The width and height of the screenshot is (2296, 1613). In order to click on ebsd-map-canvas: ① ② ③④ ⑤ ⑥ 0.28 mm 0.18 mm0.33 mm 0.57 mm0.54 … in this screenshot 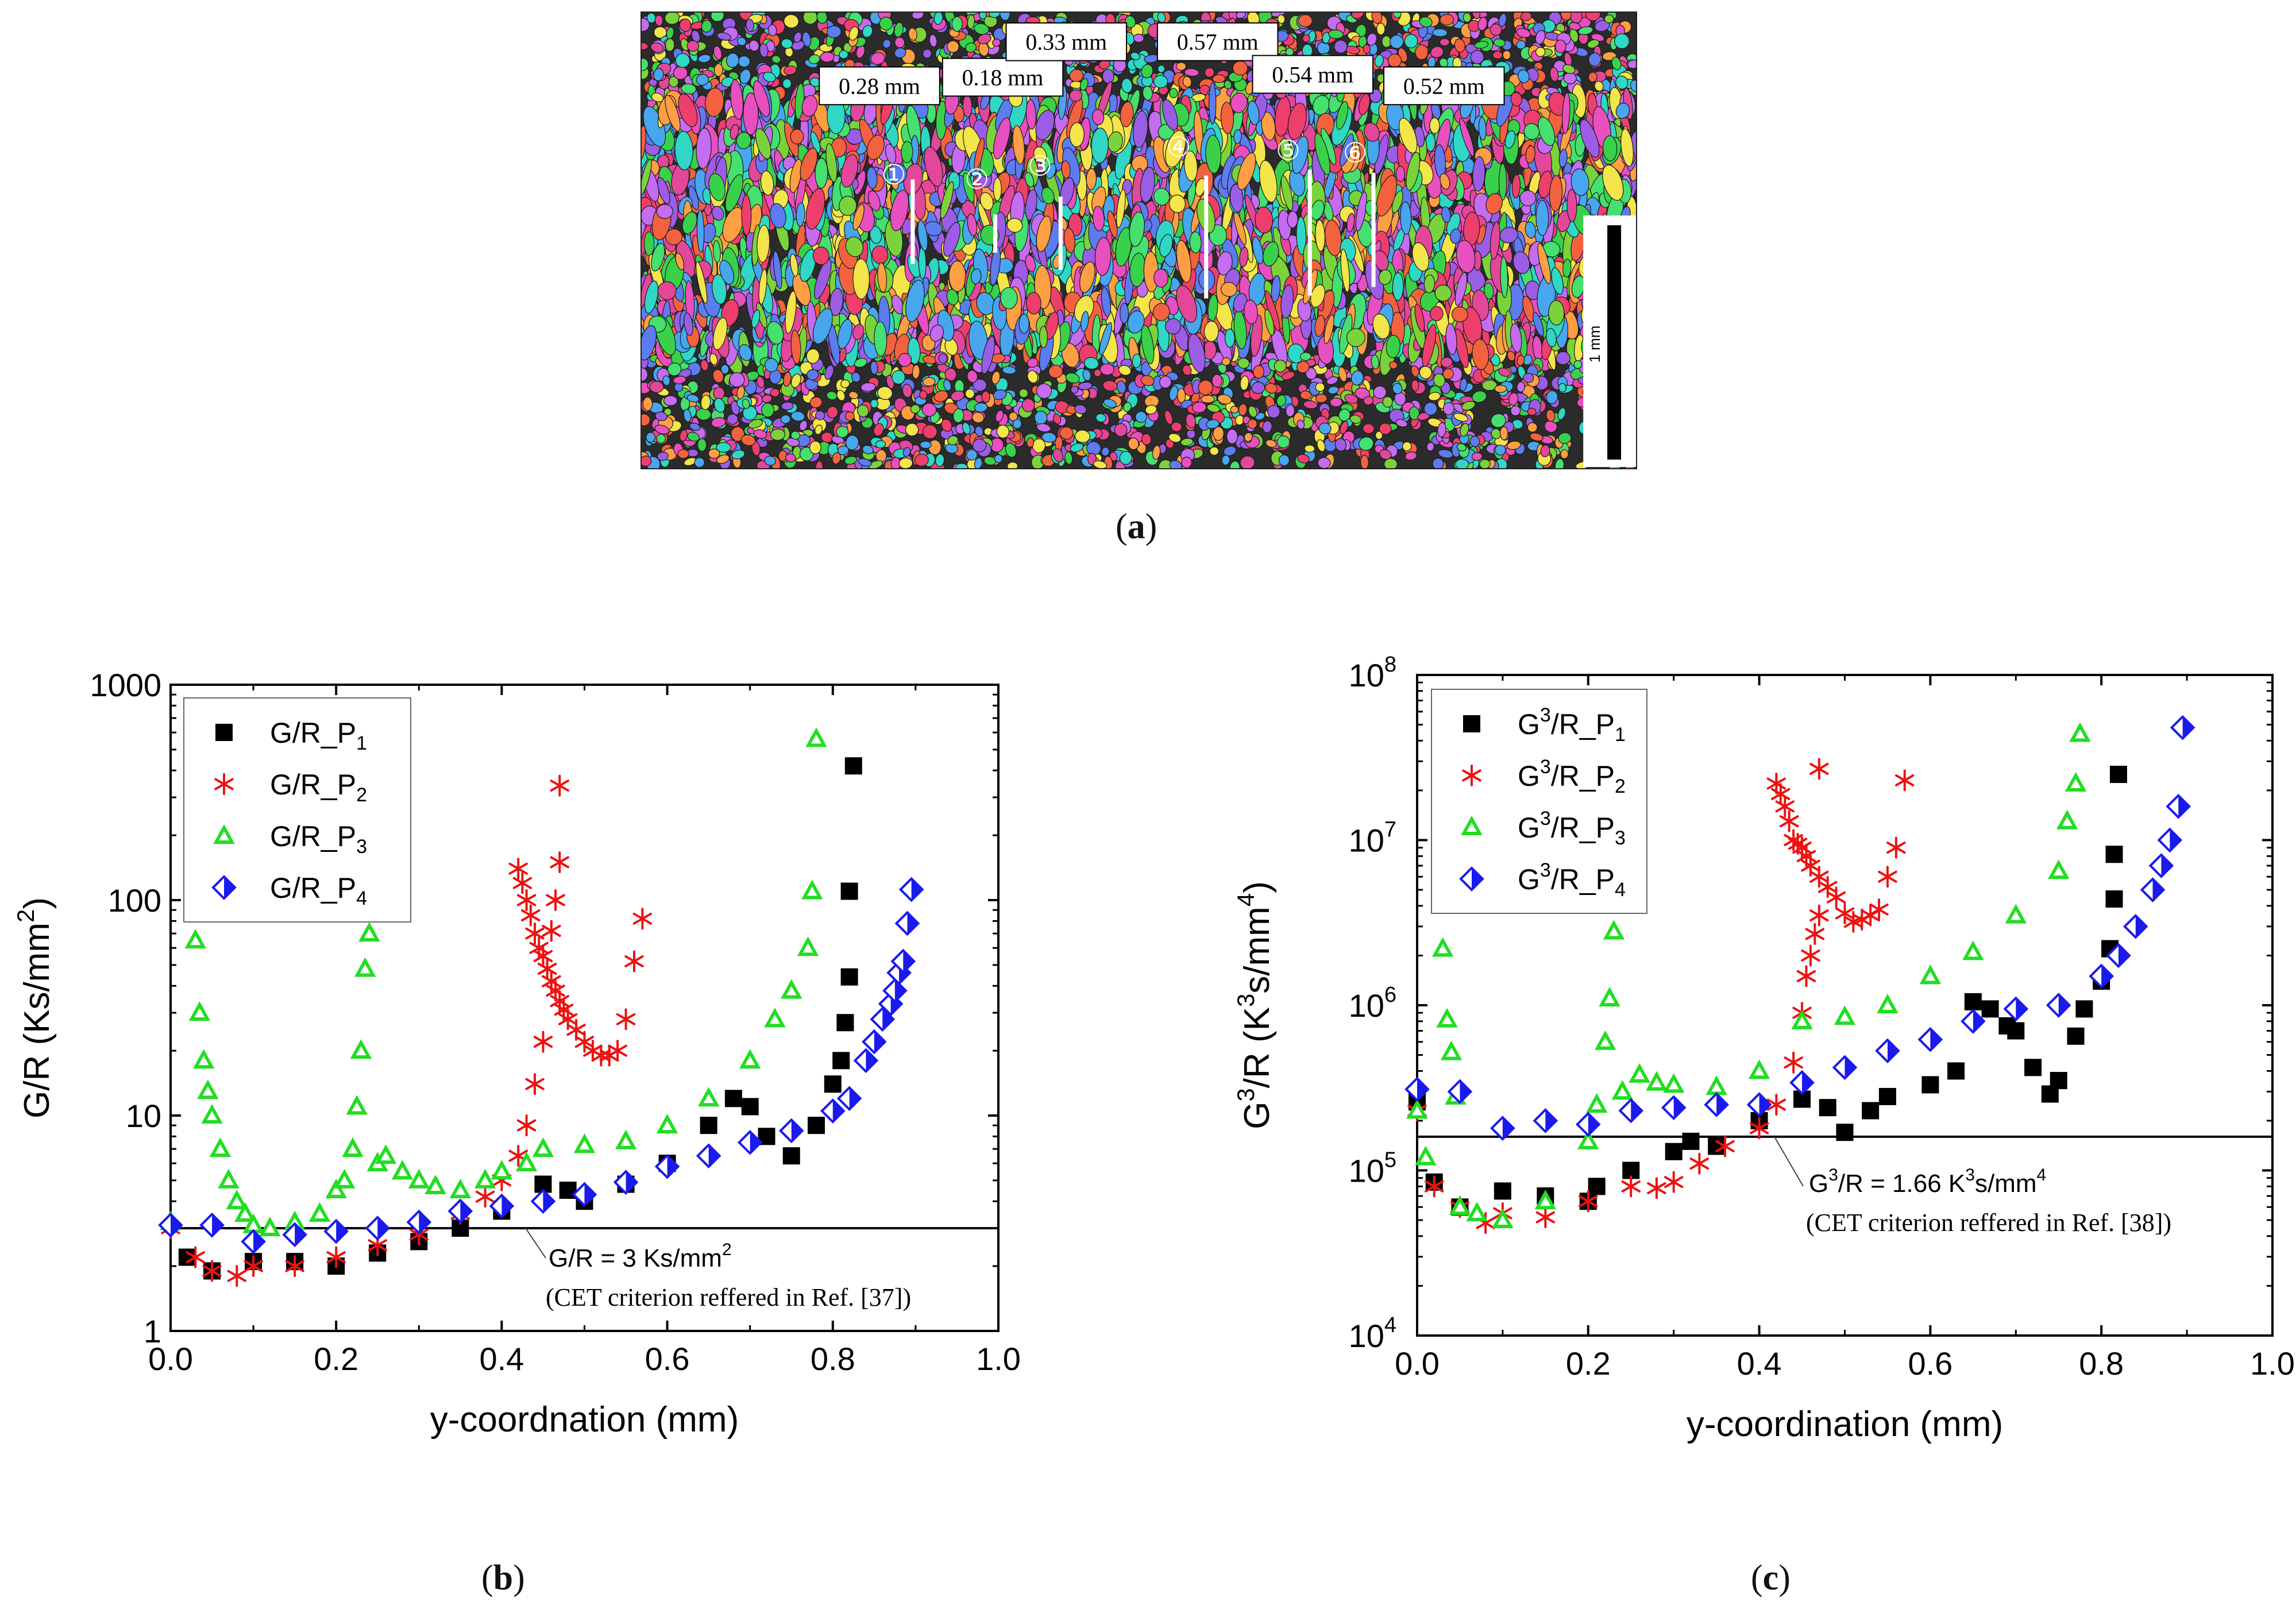, I will do `click(1139, 241)`.